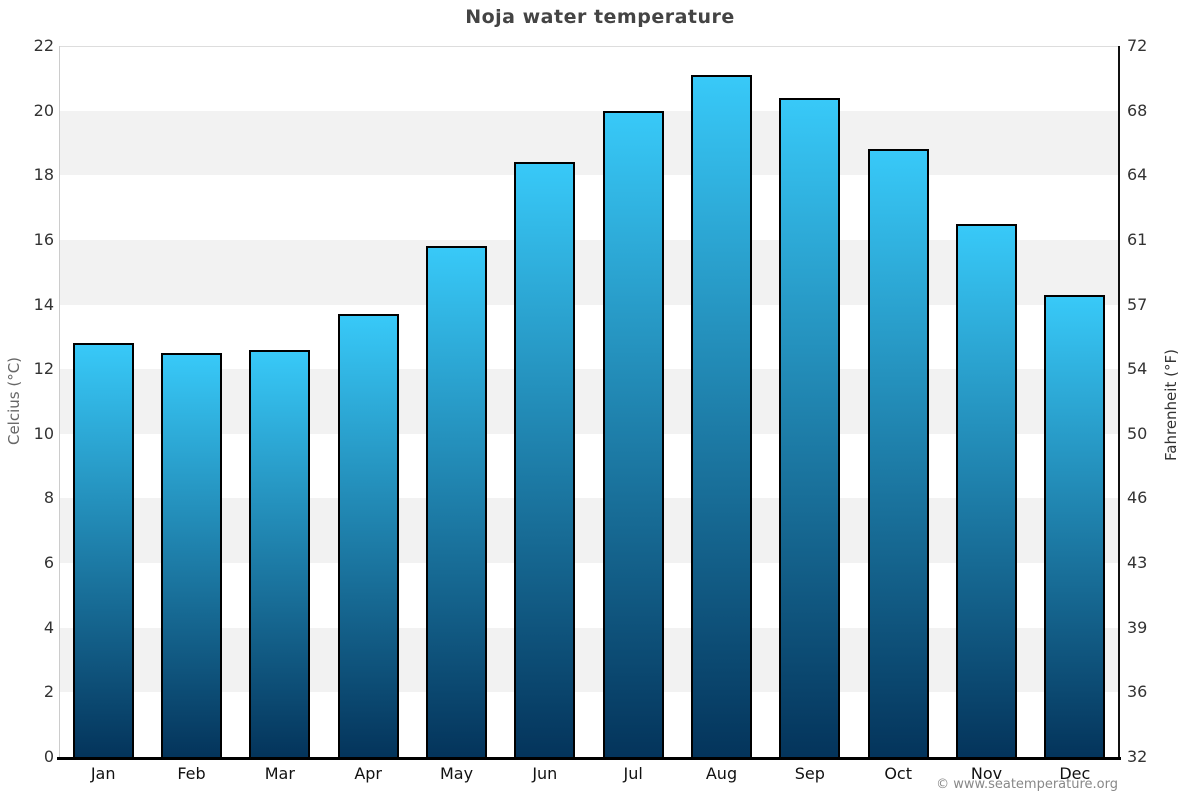 The image size is (1200, 800). What do you see at coordinates (191, 555) in the screenshot?
I see `bar-feb` at bounding box center [191, 555].